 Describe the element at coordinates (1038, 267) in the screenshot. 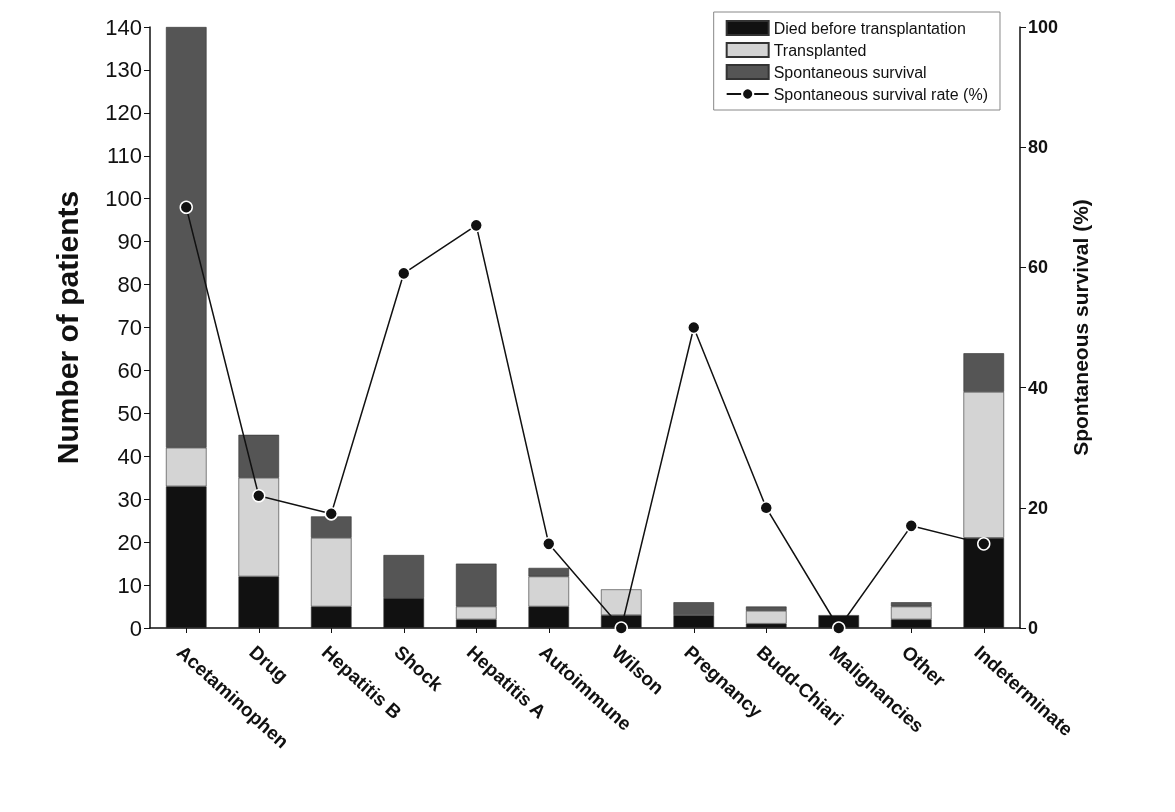

I see `y2-tick-label: 60` at that location.